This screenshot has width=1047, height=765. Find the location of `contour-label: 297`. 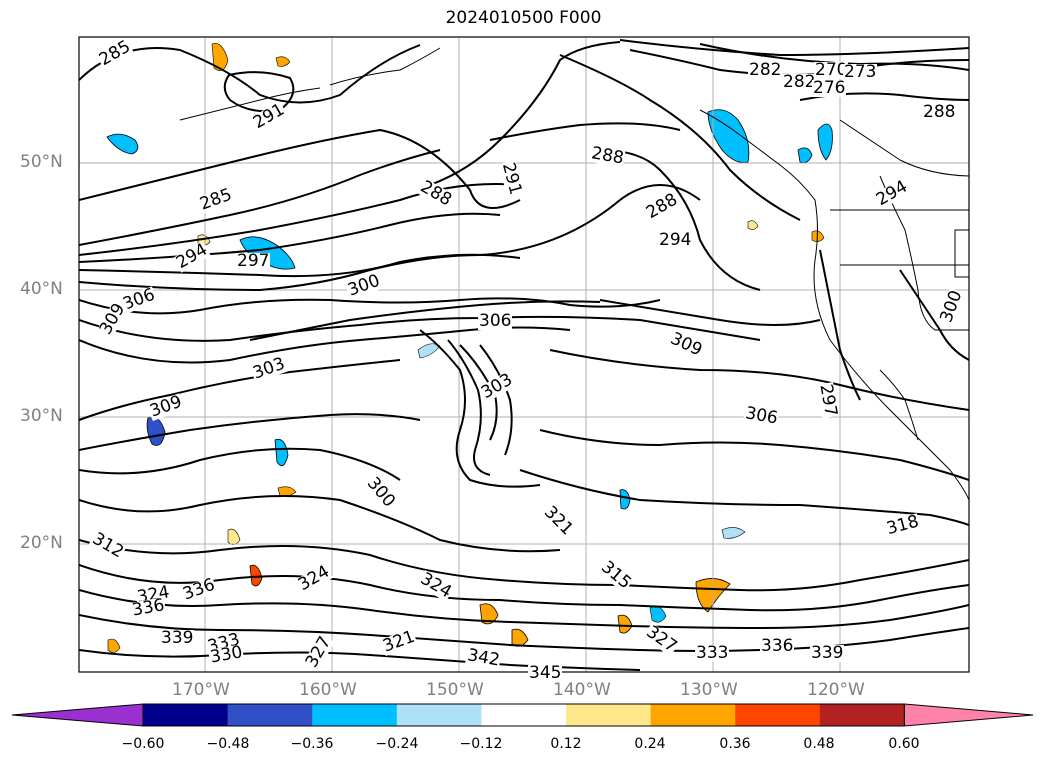

contour-label: 297 is located at coordinates (253, 261).